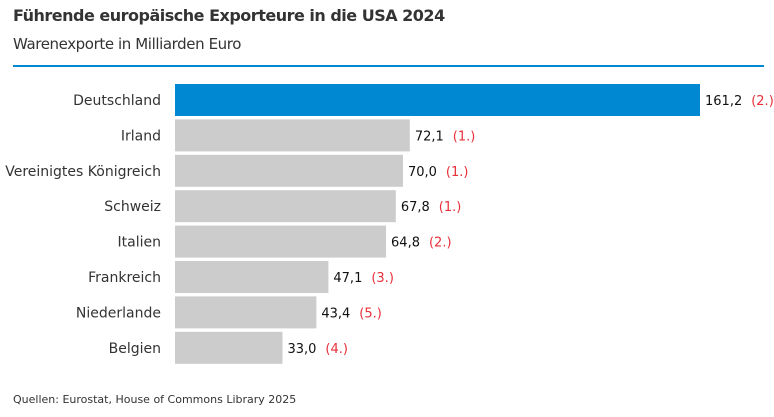 This screenshot has height=417, width=774. What do you see at coordinates (127, 44) in the screenshot?
I see `chart-subtitle: Warenexporte in Milliarden Euro` at bounding box center [127, 44].